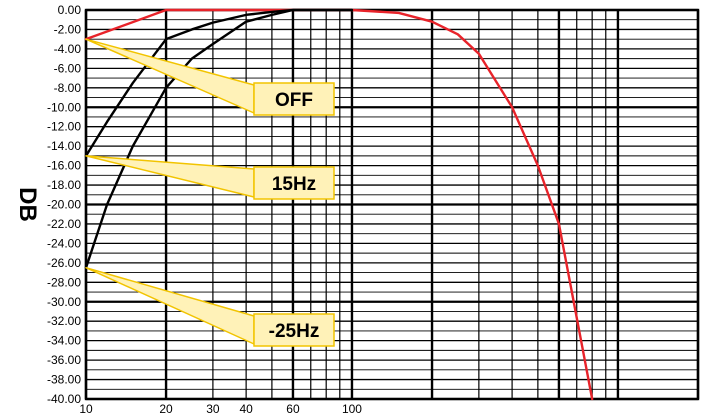 Image resolution: width=707 pixels, height=418 pixels. I want to click on callout-label: OFF, so click(294, 100).